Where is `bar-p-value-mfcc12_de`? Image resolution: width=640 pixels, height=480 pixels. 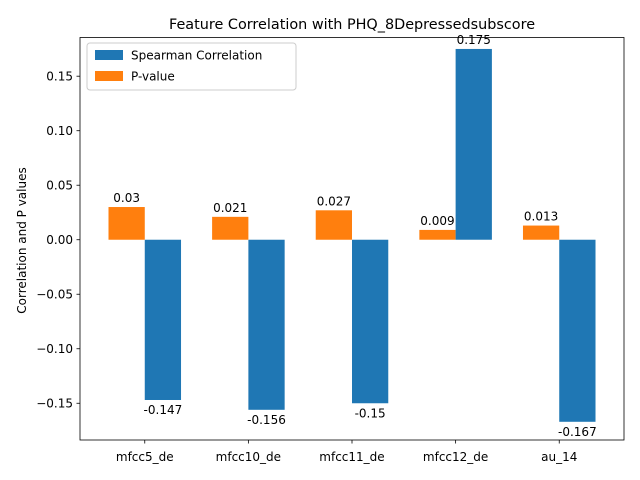
bar-p-value-mfcc12_de is located at coordinates (437, 234).